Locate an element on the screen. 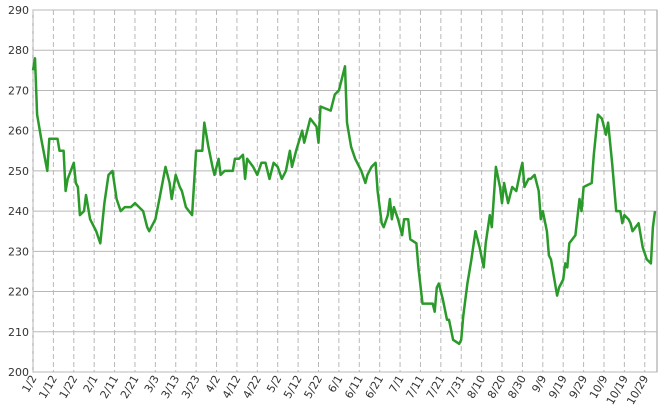  x-tick-label: 6/21 is located at coordinates (375, 387).